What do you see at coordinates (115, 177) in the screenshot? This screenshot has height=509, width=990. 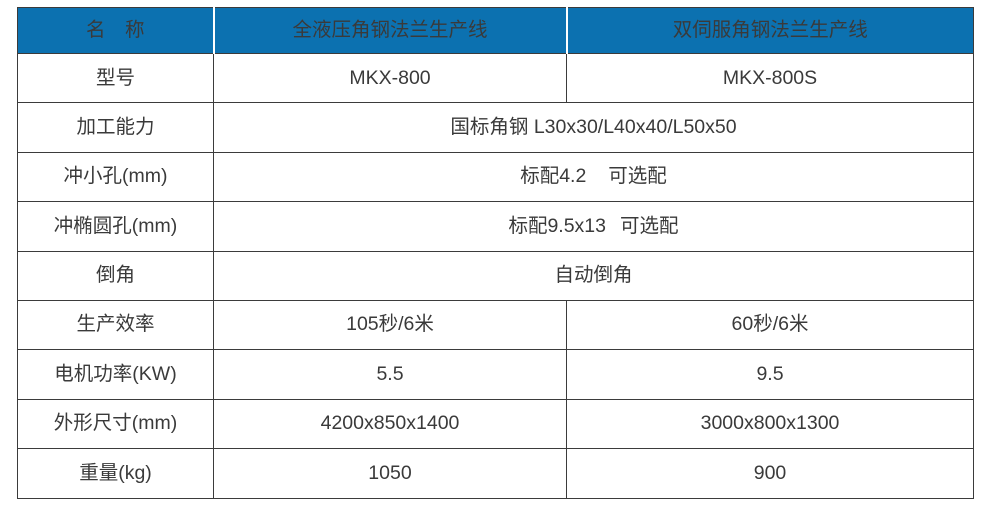 I see `row-label: 冲小孔(mm)` at bounding box center [115, 177].